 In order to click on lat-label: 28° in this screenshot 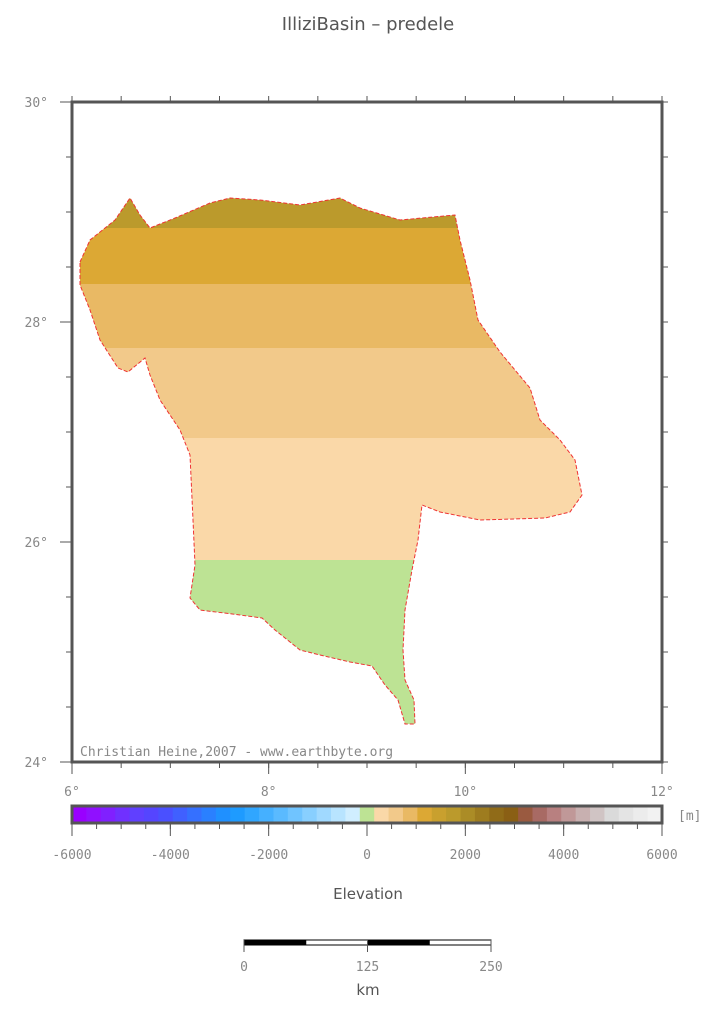, I will do `click(36, 323)`.